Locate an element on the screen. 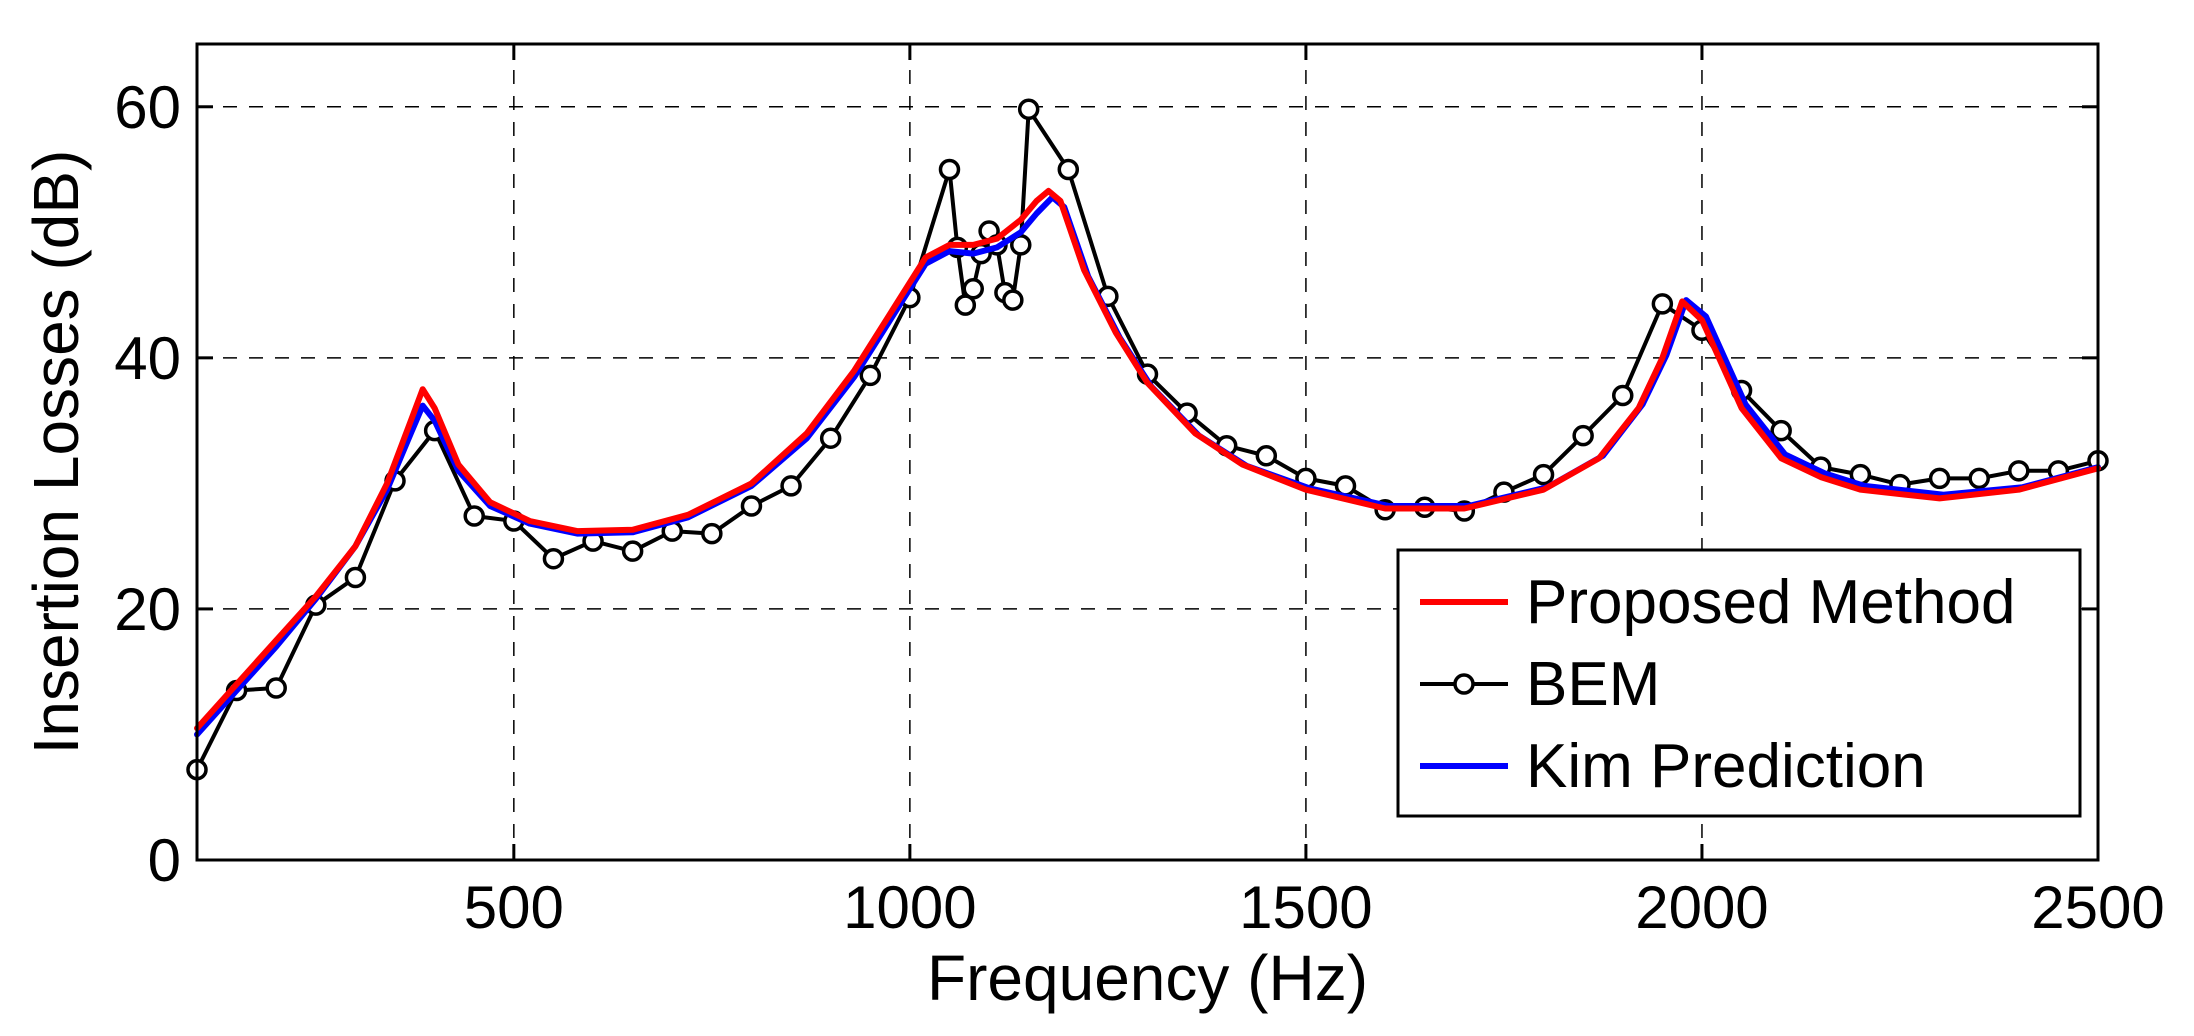 The height and width of the screenshot is (1036, 2194). x-tick-label: 500 is located at coordinates (514, 907).